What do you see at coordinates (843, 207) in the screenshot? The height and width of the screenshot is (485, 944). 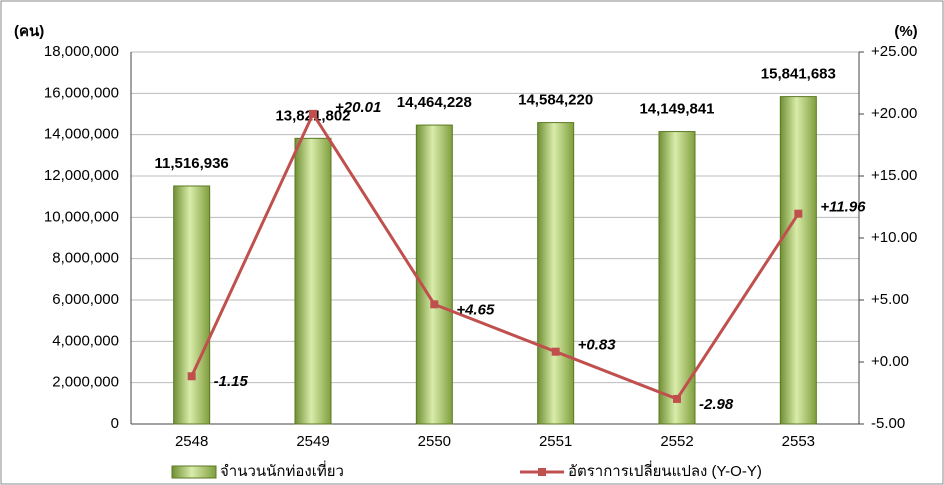 I see `data-label: +11.96` at bounding box center [843, 207].